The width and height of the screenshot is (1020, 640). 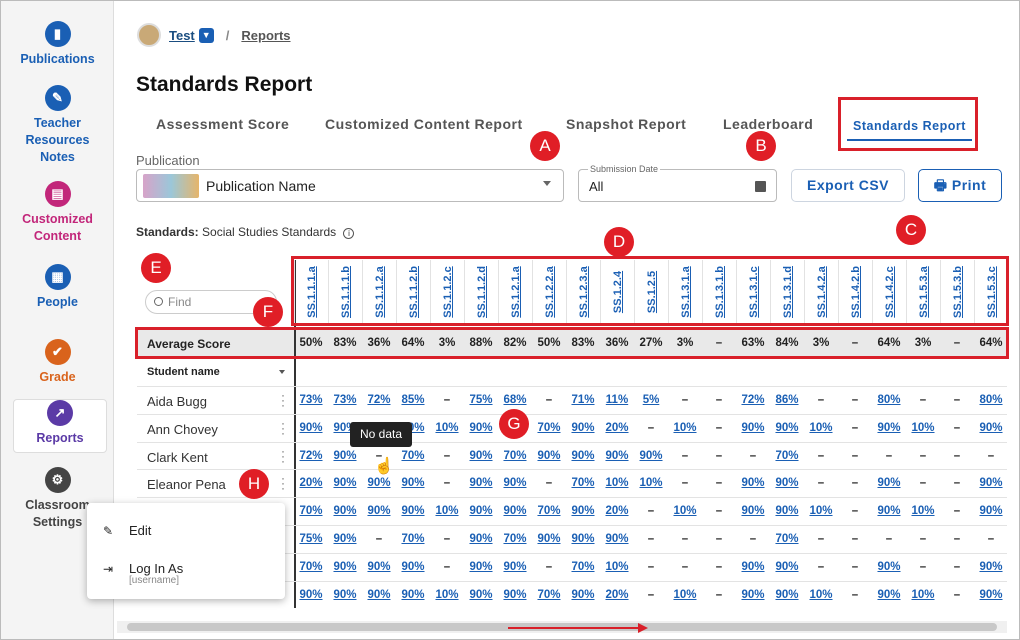 What do you see at coordinates (855, 293) in the screenshot?
I see `standard-column-header: SS.1.4.2.b` at bounding box center [855, 293].